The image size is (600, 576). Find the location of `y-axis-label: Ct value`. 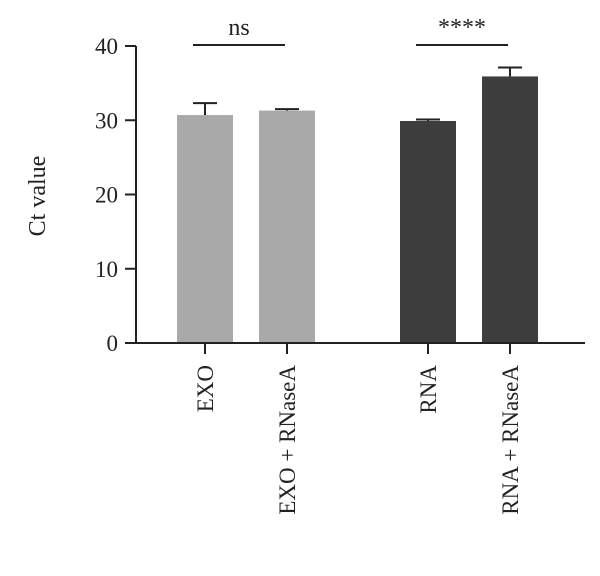

y-axis-label: Ct value is located at coordinates (38, 196).